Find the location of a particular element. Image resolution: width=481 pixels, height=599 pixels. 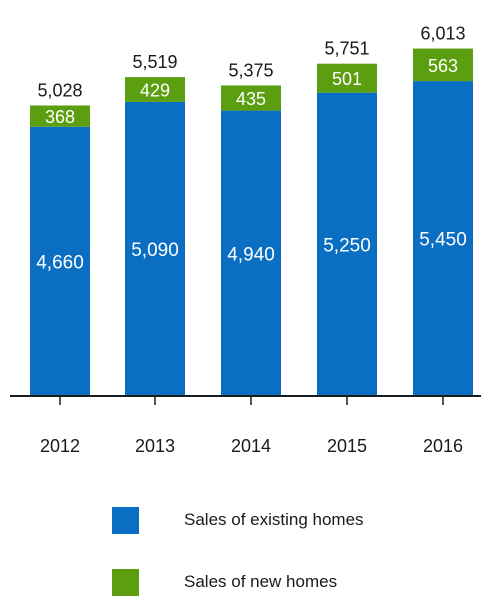

legend-item-new-homes: Sales of new homes is located at coordinates (282, 584).